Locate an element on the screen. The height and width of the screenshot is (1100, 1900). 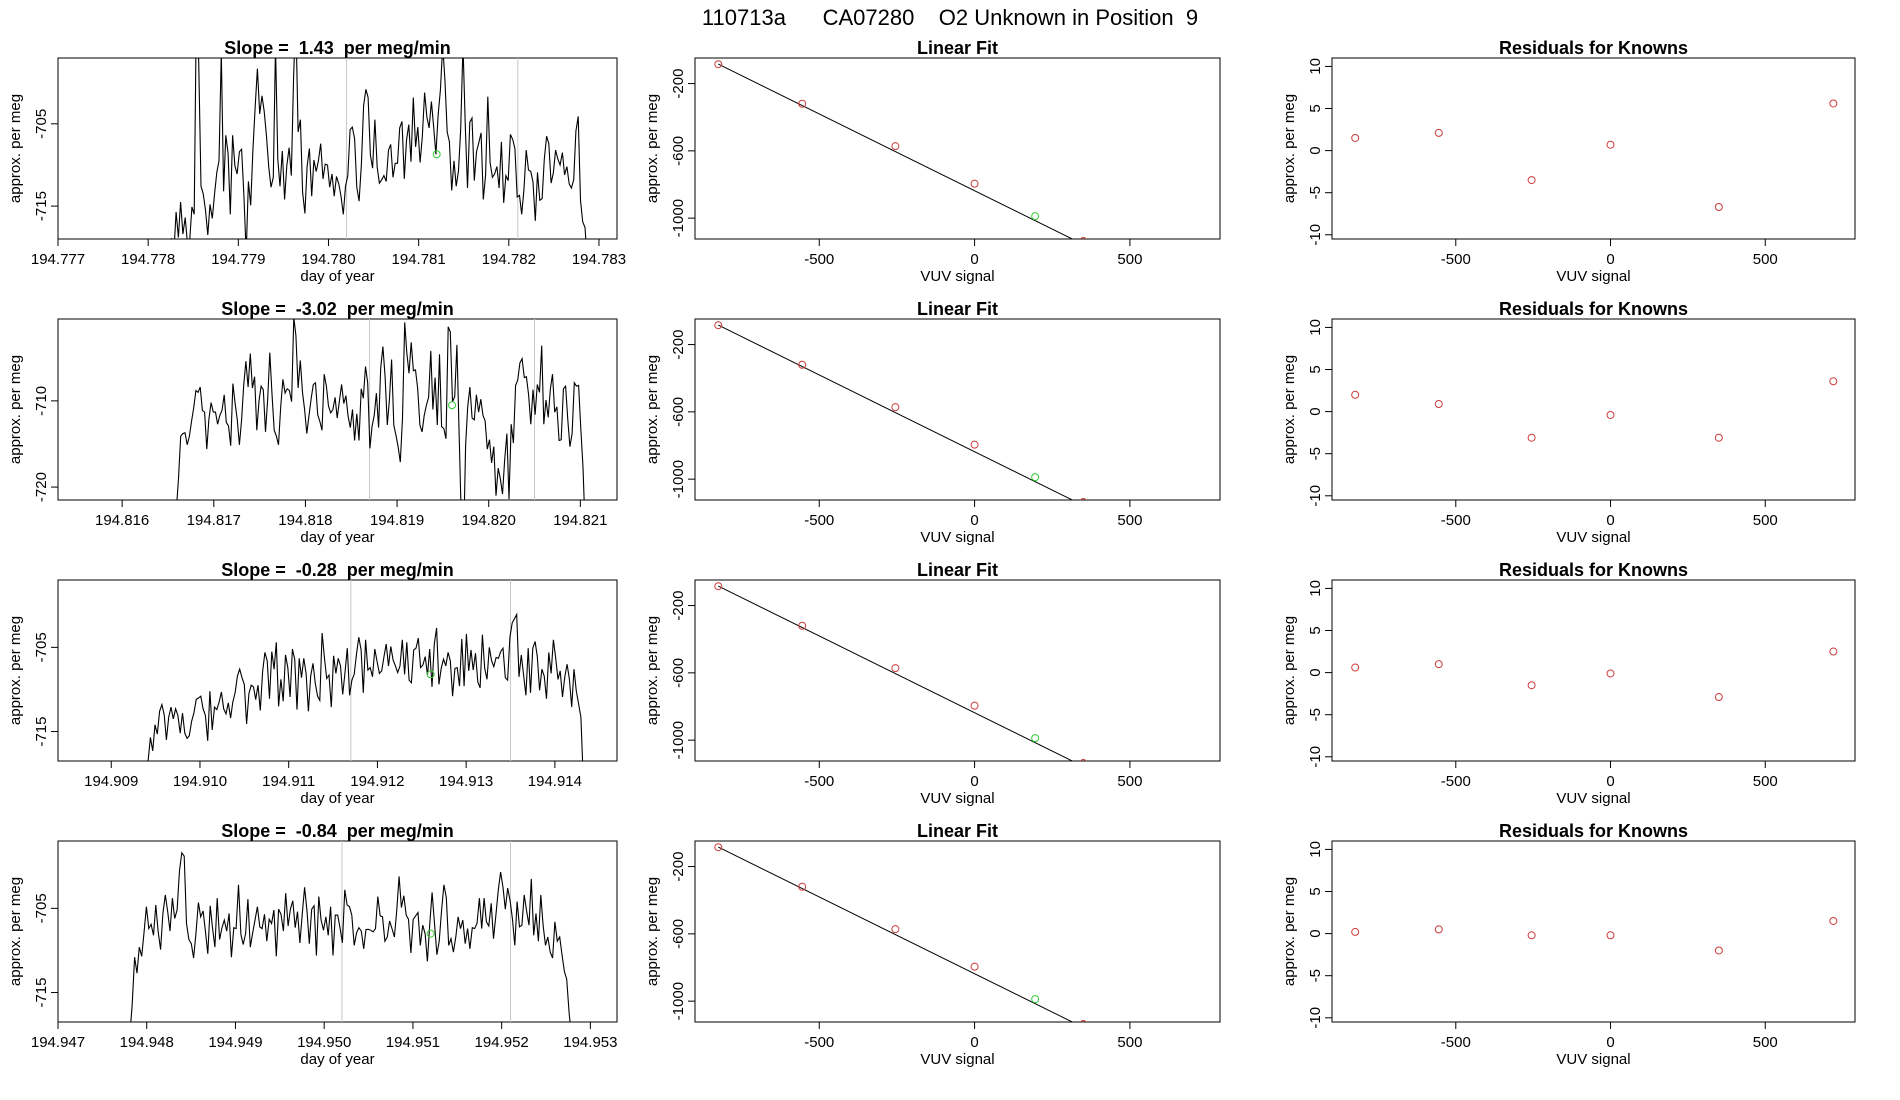
y-tick-label: 0 is located at coordinates (1315, 933).